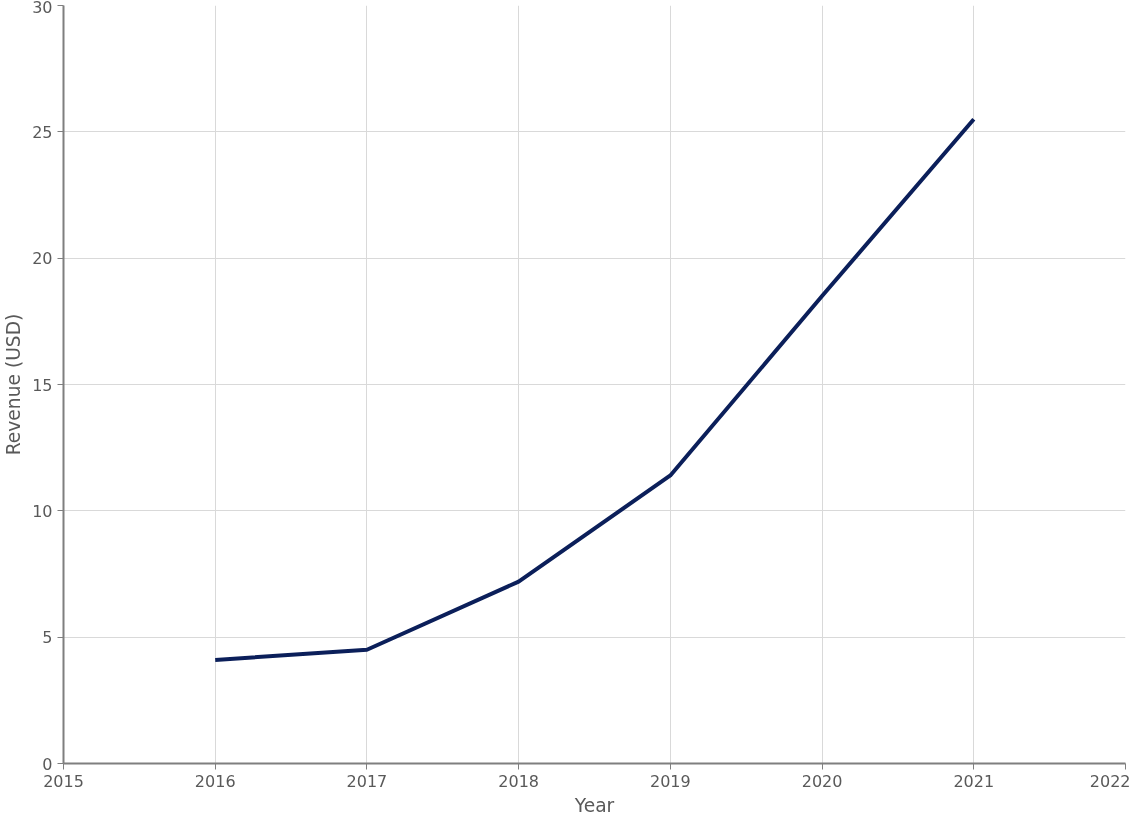 Image resolution: width=1137 pixels, height=825 pixels. Describe the element at coordinates (42, 132) in the screenshot. I see `y-tick-label: 25` at that location.